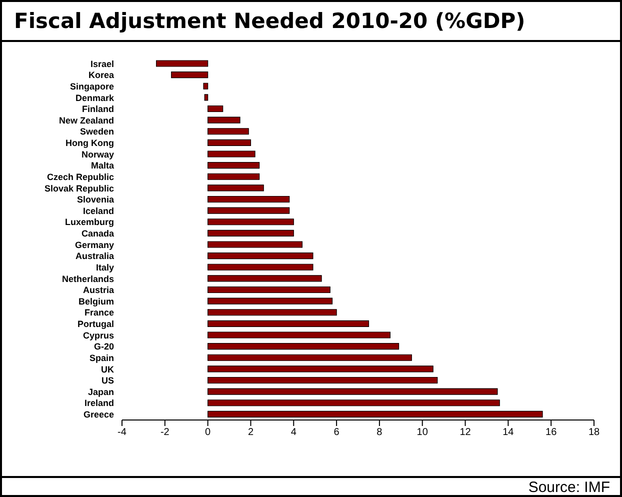  What do you see at coordinates (98, 109) in the screenshot?
I see `y-tick-label: Finland` at bounding box center [98, 109].